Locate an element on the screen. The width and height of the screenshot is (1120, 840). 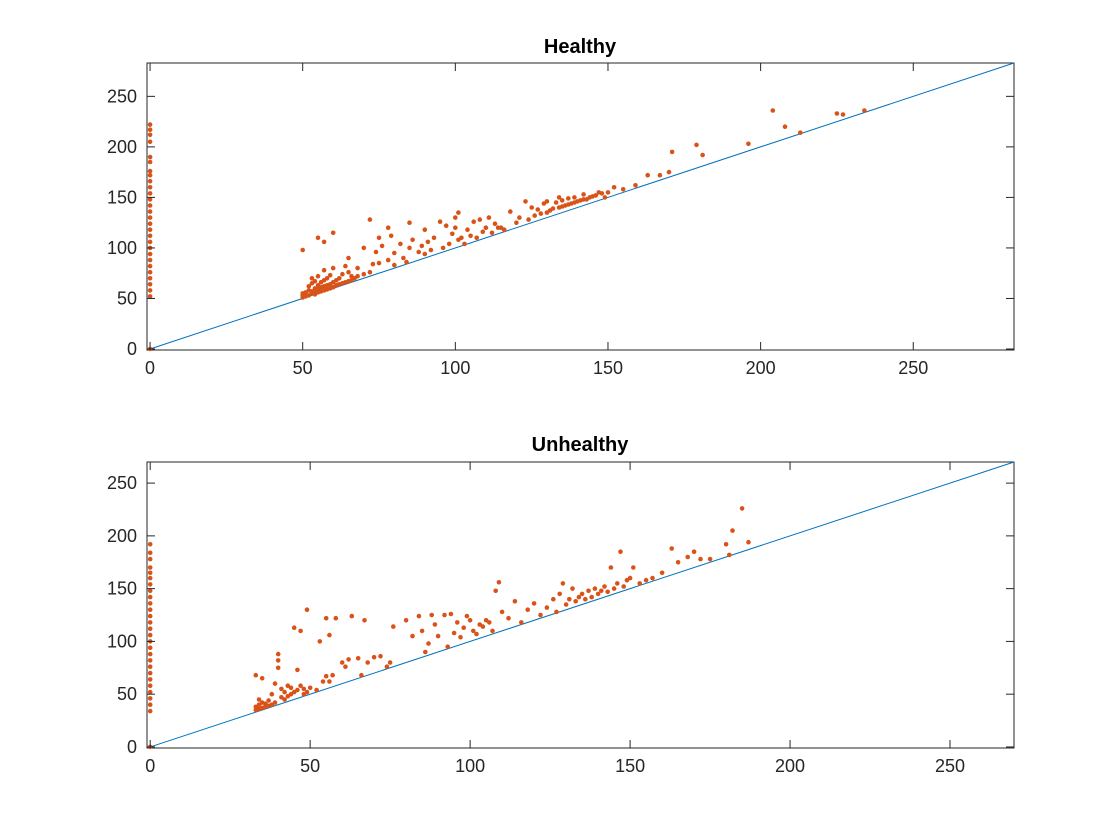
y-tick-label: 200 is located at coordinates (122, 147).